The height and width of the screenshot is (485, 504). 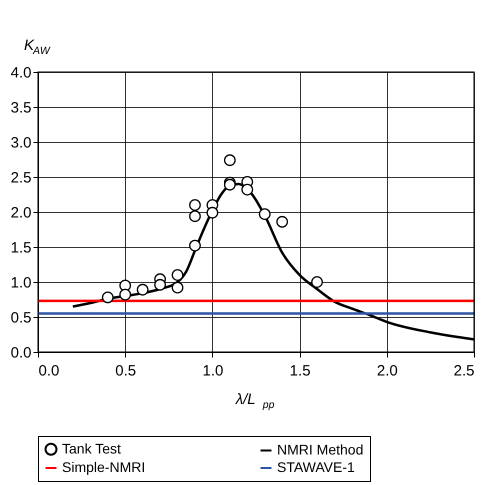 What do you see at coordinates (91, 448) in the screenshot?
I see `legend-label: Tank Test` at bounding box center [91, 448].